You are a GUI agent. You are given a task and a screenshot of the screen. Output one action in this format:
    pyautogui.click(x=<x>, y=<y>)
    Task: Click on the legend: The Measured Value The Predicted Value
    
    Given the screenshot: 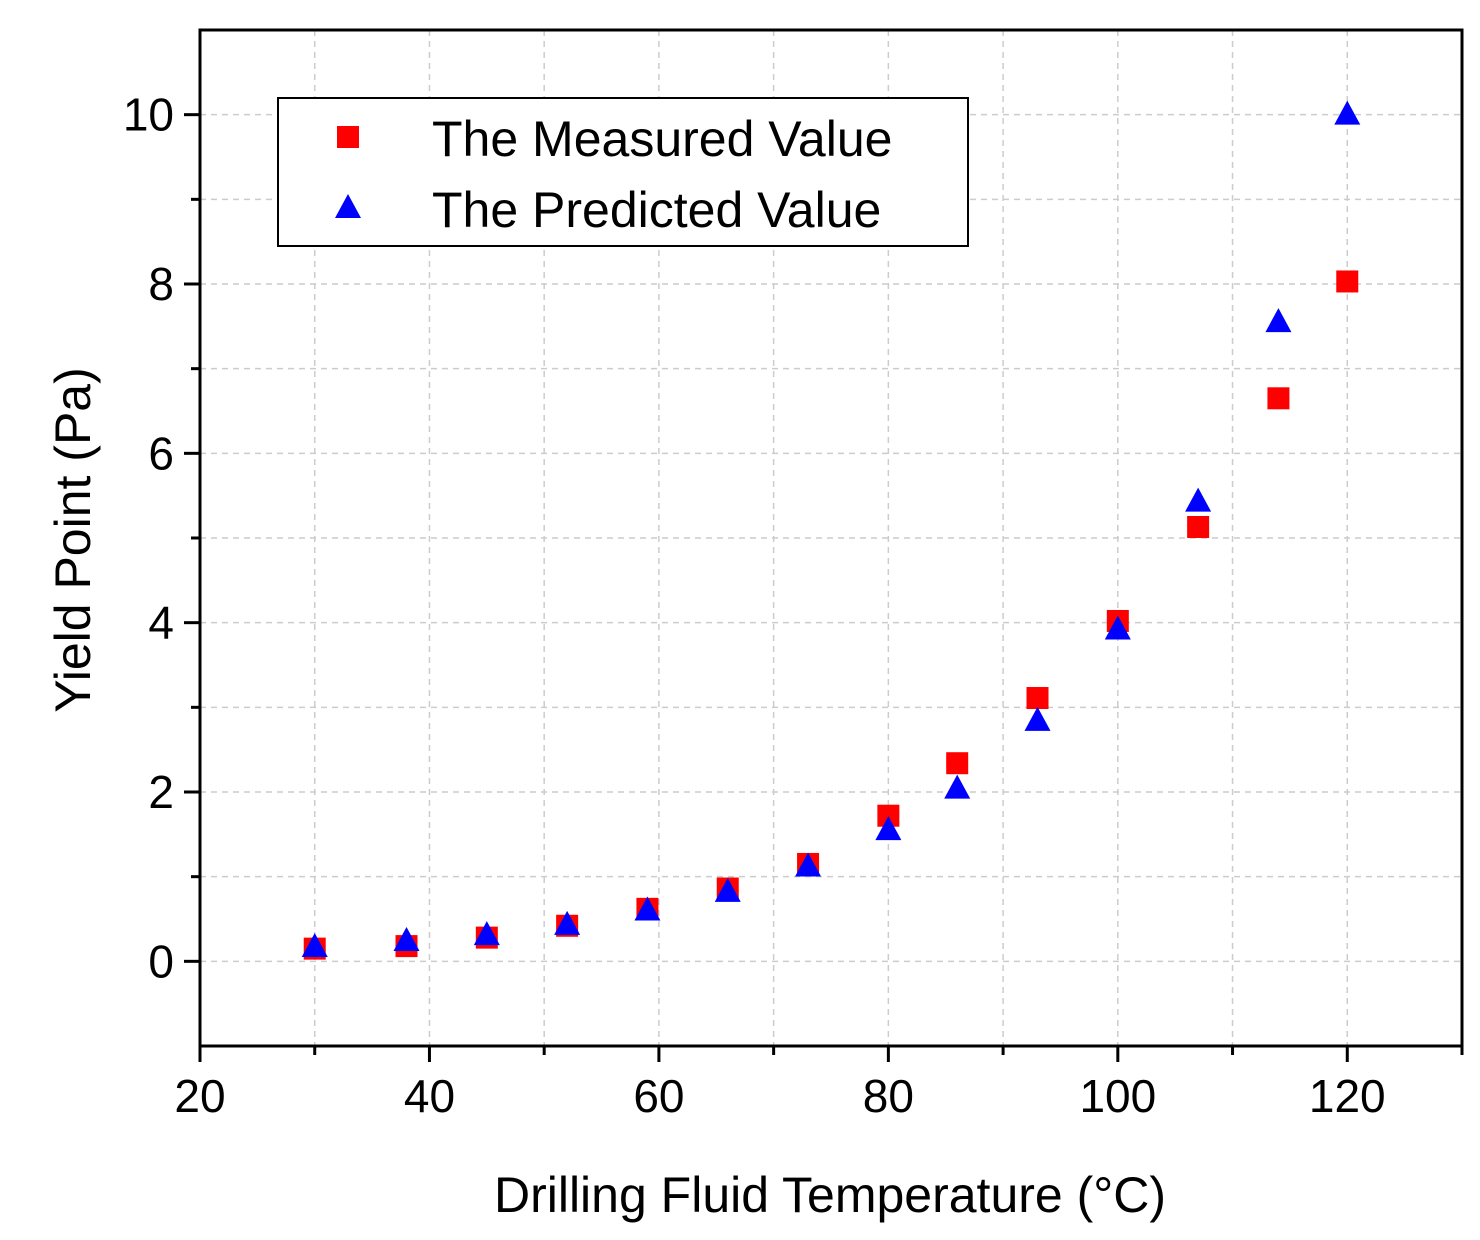 What is the action you would take?
    pyautogui.click(x=623, y=172)
    